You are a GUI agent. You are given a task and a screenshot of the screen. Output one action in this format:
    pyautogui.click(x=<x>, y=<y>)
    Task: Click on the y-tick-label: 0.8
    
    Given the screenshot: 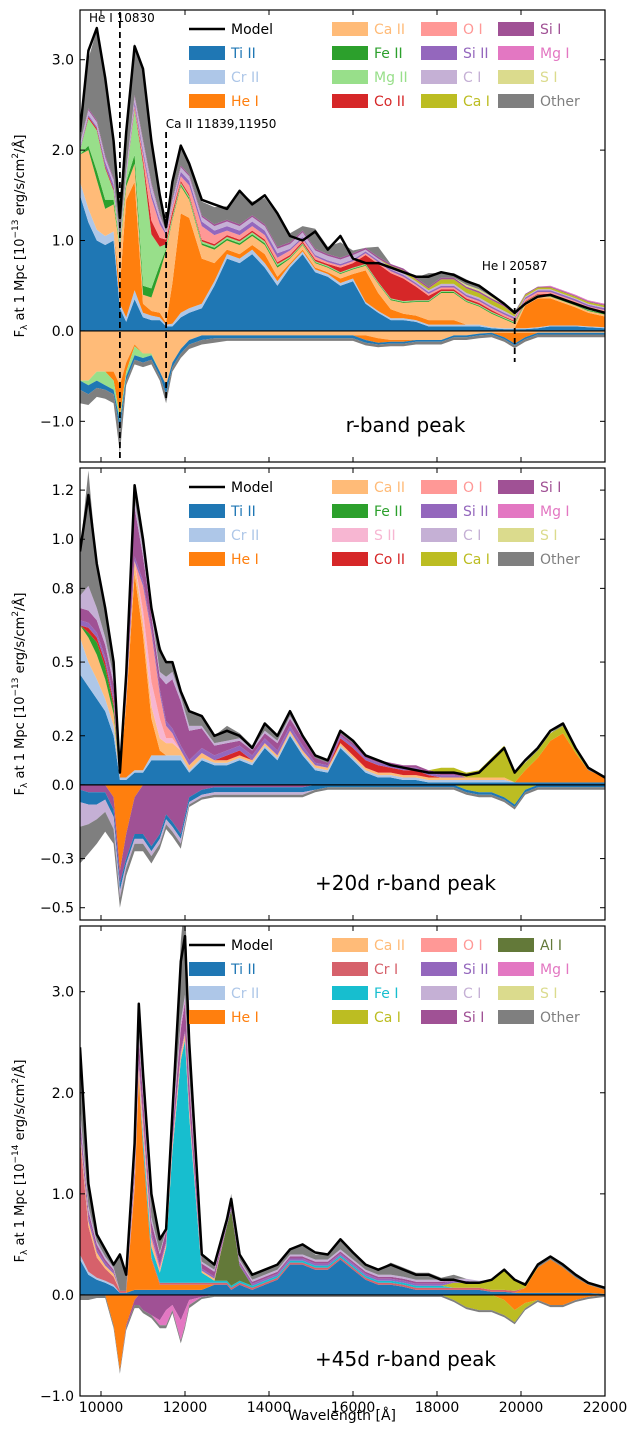 What is the action you would take?
    pyautogui.click(x=63, y=589)
    